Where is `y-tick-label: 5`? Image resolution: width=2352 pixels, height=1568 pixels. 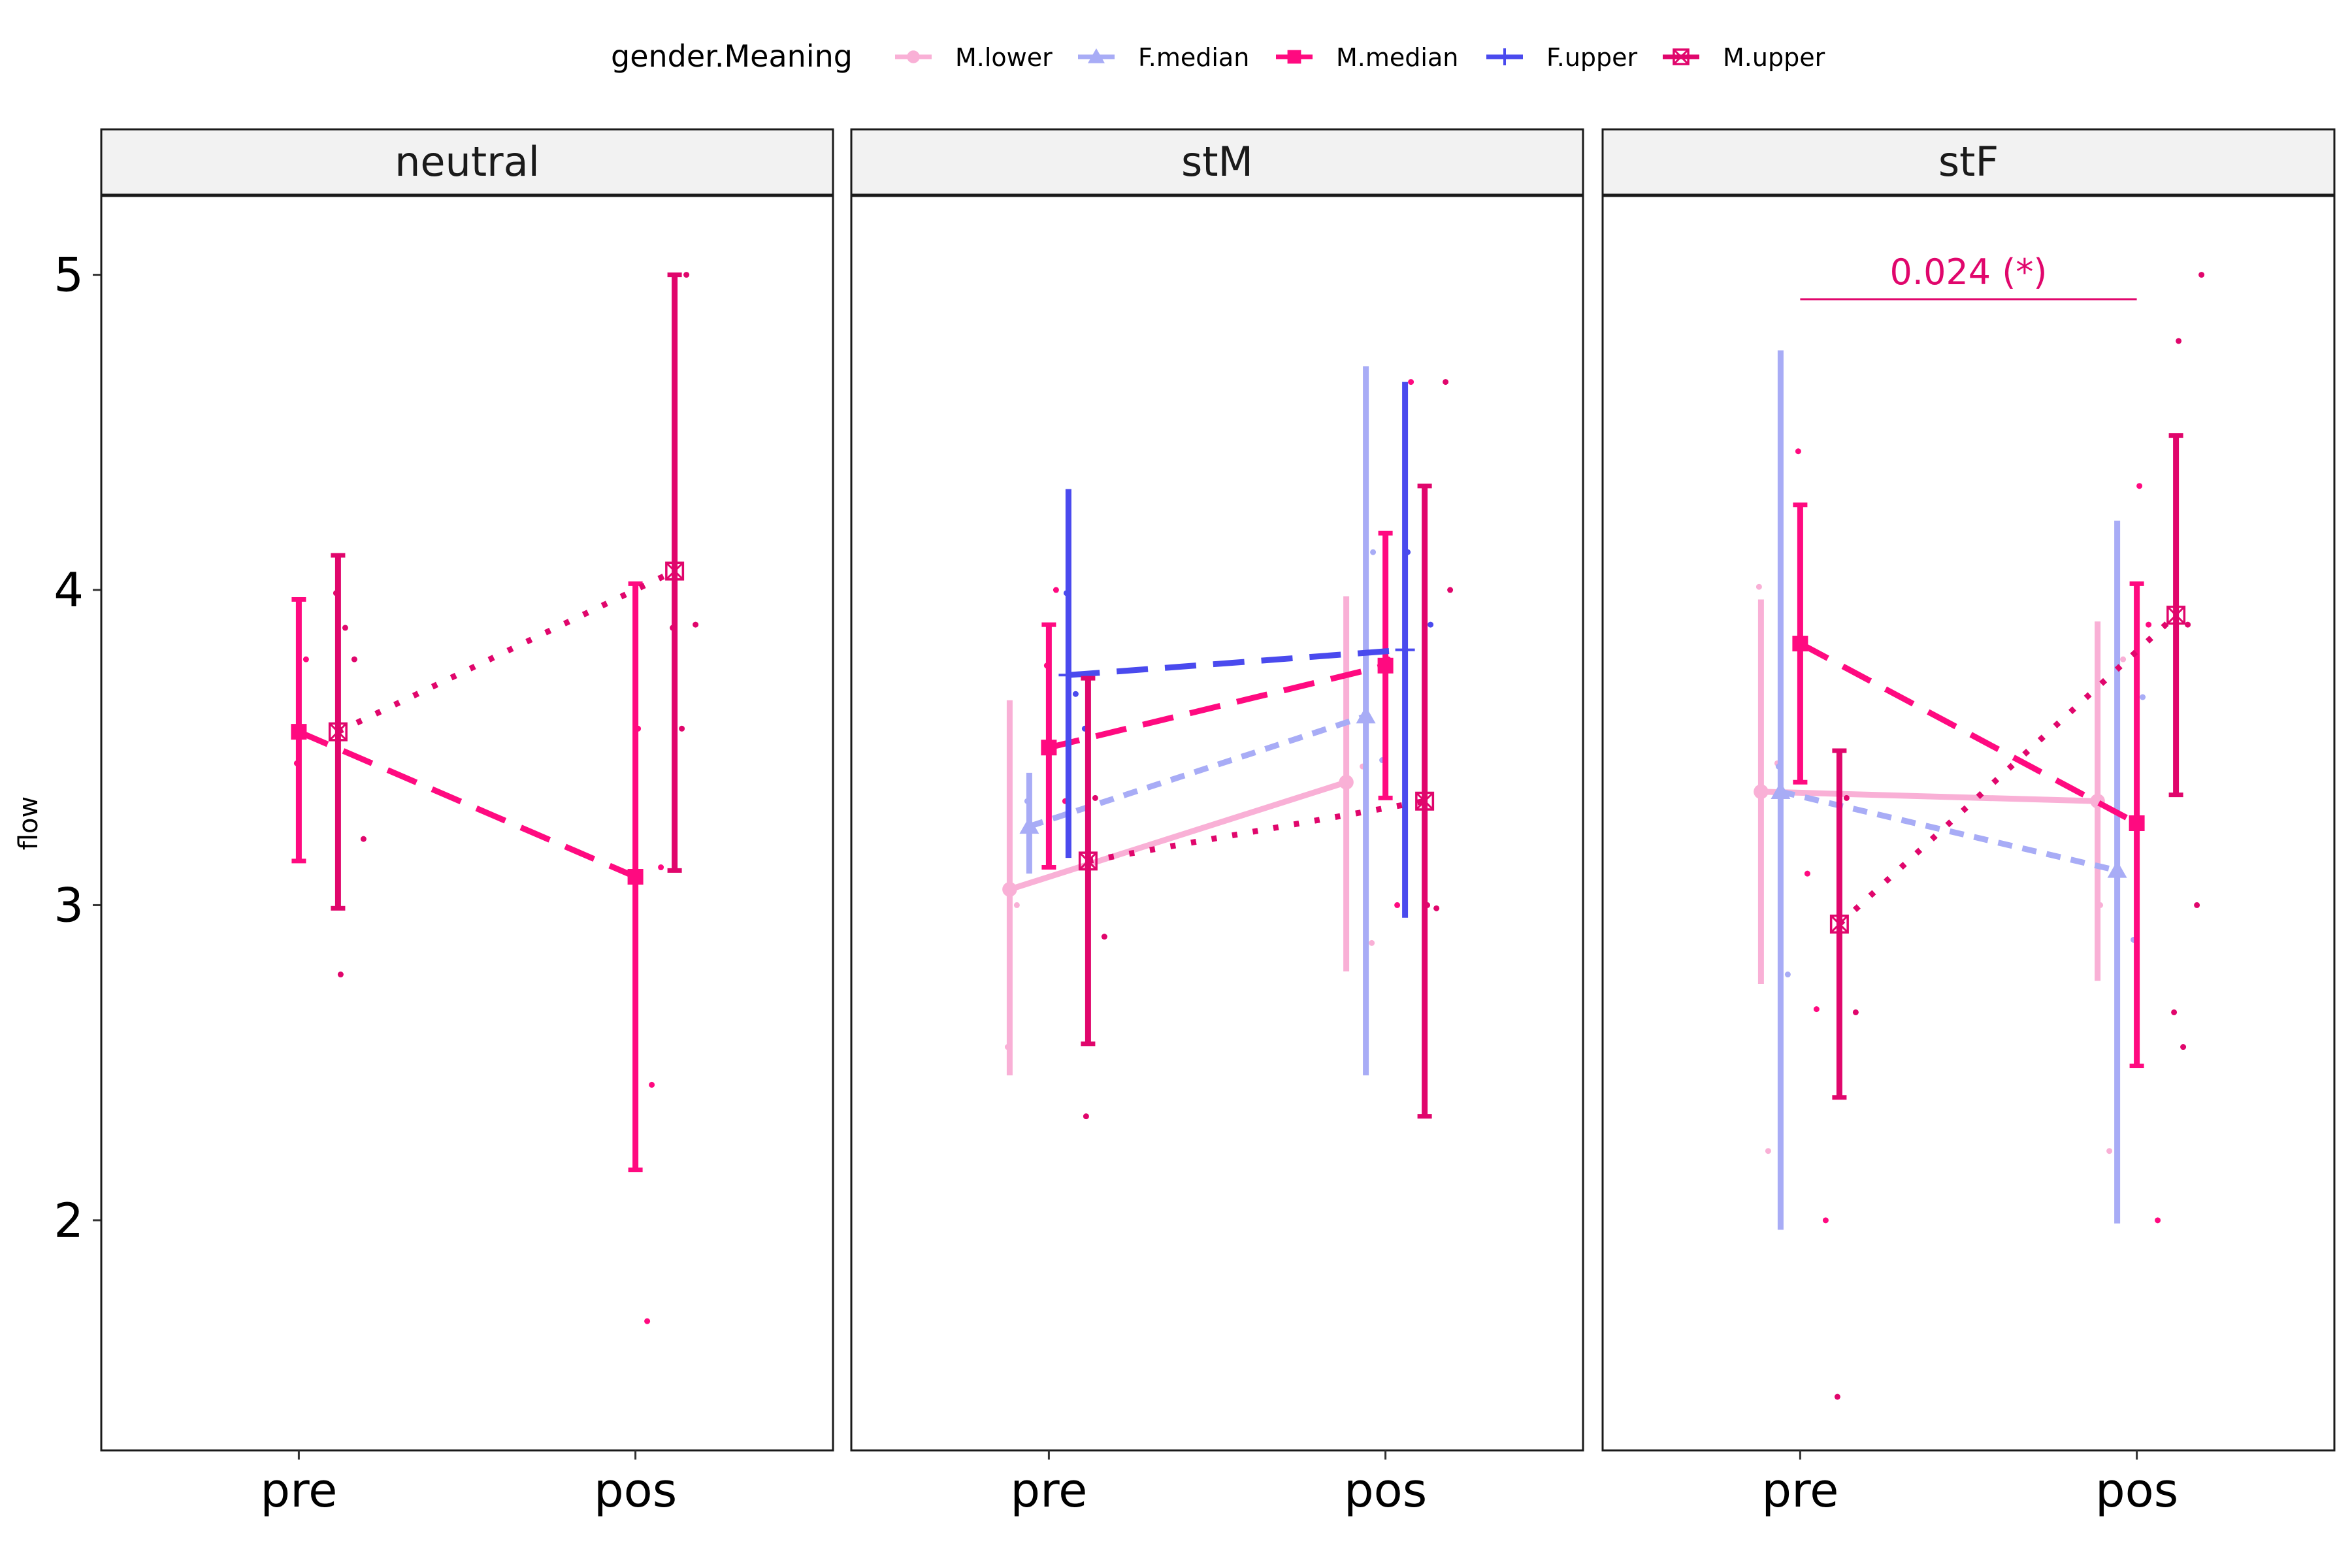 y-tick-label: 5 is located at coordinates (69, 275).